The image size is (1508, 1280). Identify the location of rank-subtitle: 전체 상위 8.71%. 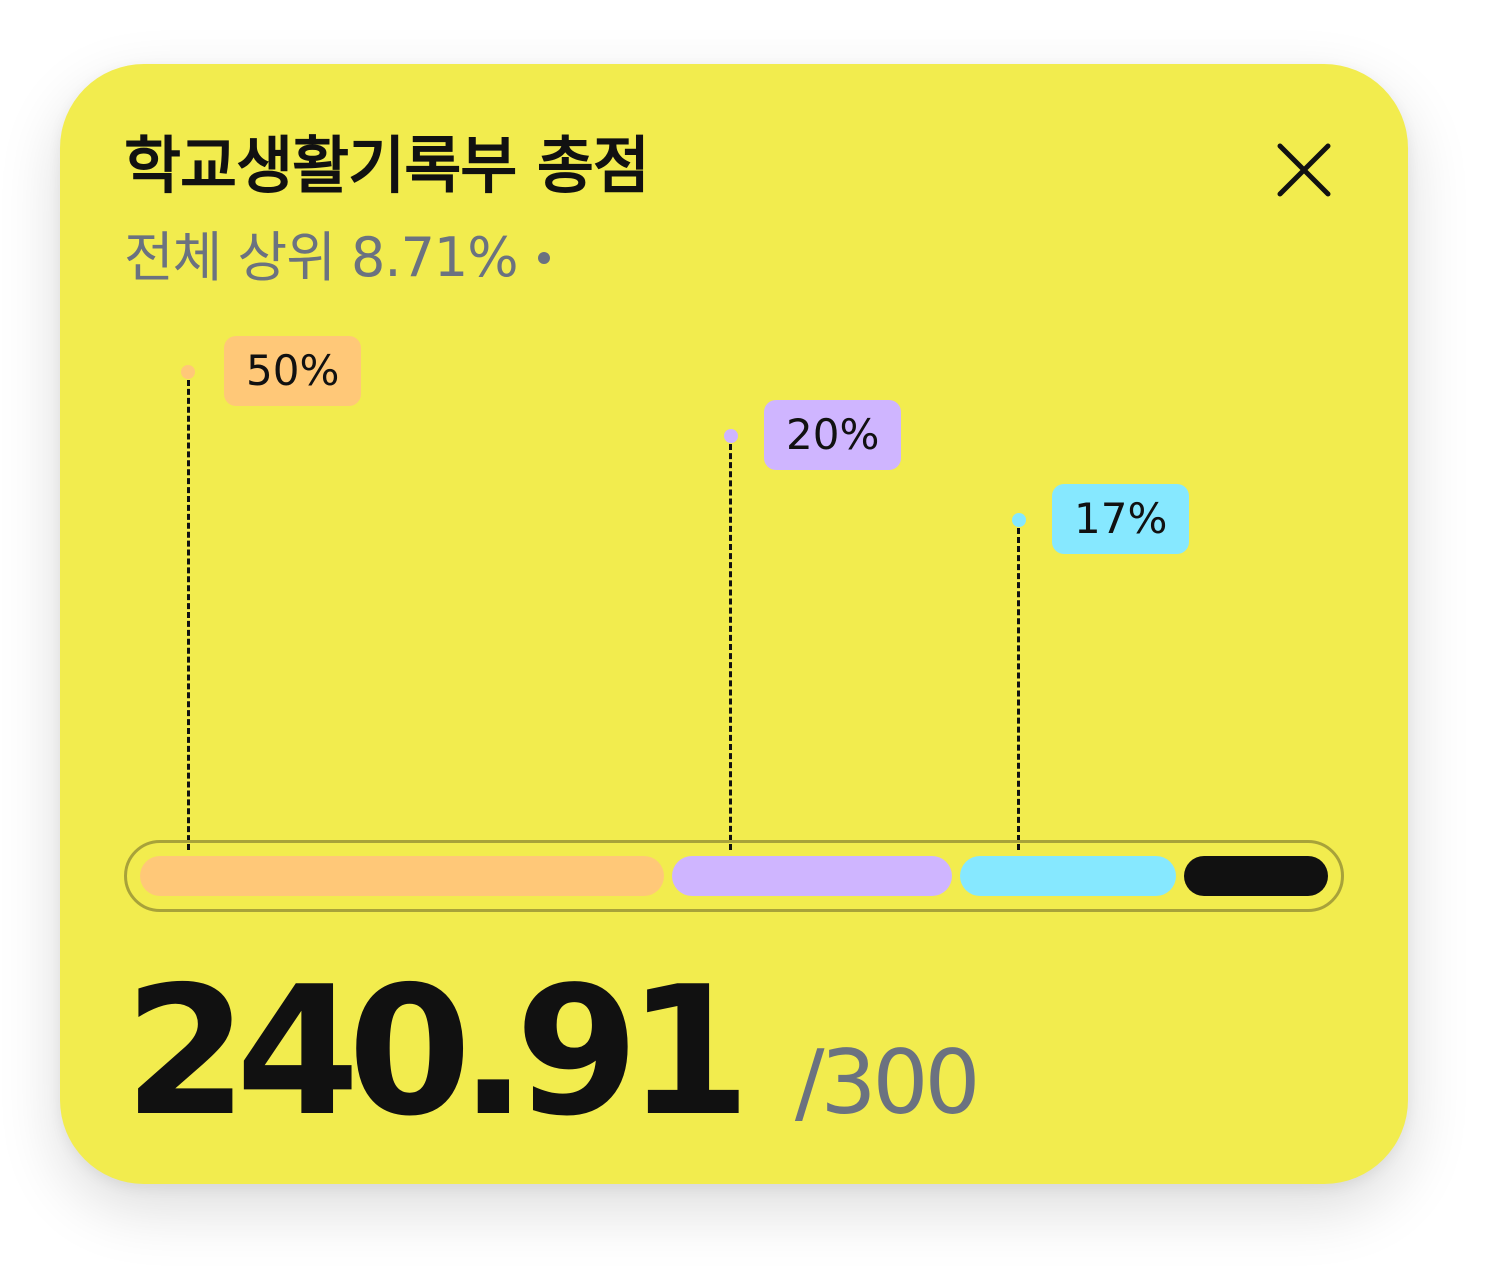
(337, 258).